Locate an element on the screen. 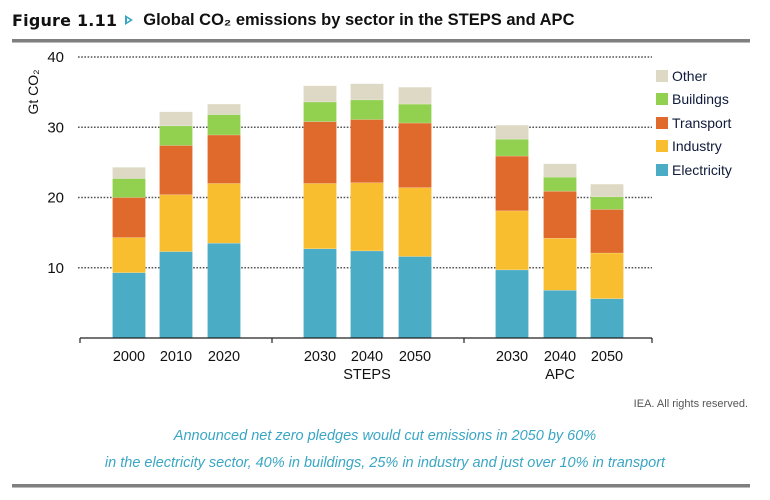 The image size is (770, 500). figure-number: Figure 1.11 is located at coordinates (65, 20).